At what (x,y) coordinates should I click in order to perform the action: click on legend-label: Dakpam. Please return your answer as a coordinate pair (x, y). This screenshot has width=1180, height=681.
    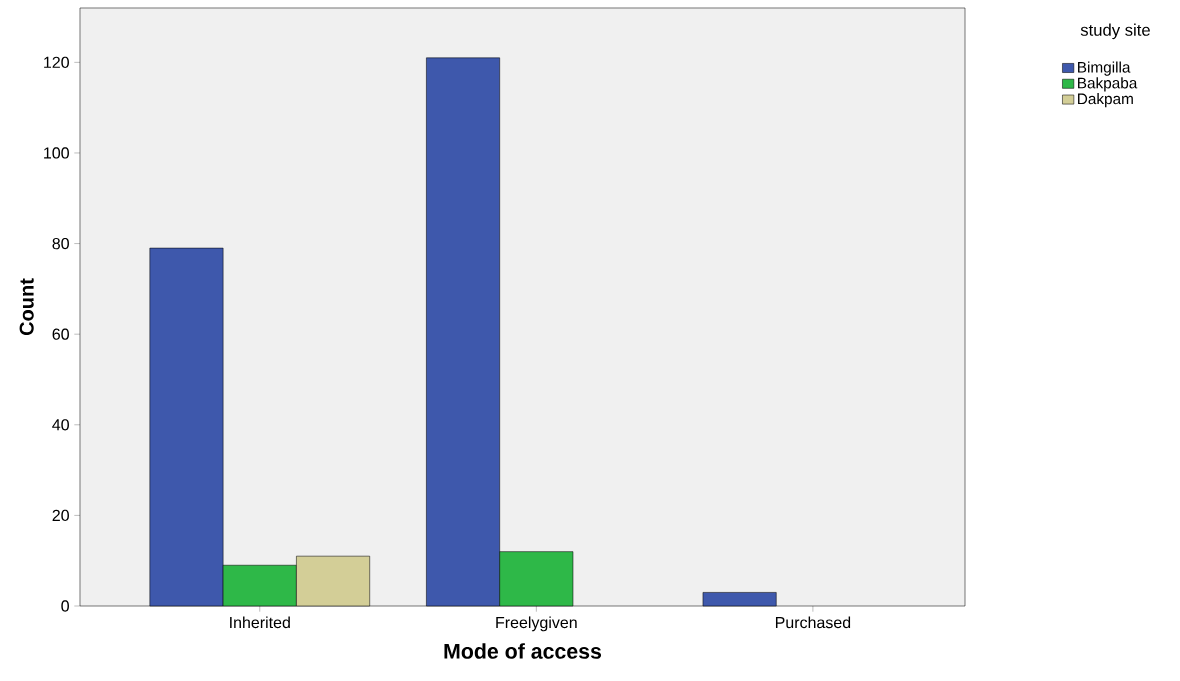
    Looking at the image, I should click on (1105, 100).